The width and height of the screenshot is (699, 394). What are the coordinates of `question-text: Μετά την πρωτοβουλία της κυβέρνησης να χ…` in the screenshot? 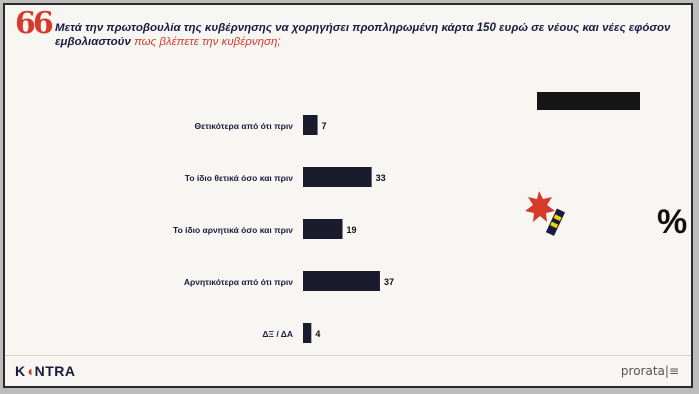 It's located at (363, 35).